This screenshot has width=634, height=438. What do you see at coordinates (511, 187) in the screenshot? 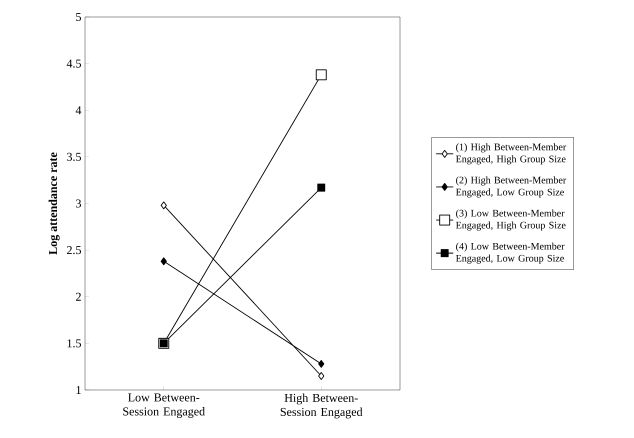
I see `legend-label: (2) High Between-Member Engaged, Low Group Size` at bounding box center [511, 187].